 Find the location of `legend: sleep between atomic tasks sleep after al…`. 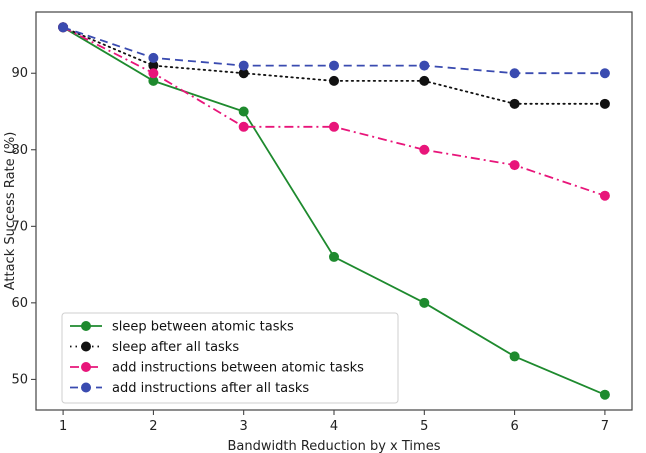

legend: sleep between atomic tasks sleep after al… is located at coordinates (230, 358).